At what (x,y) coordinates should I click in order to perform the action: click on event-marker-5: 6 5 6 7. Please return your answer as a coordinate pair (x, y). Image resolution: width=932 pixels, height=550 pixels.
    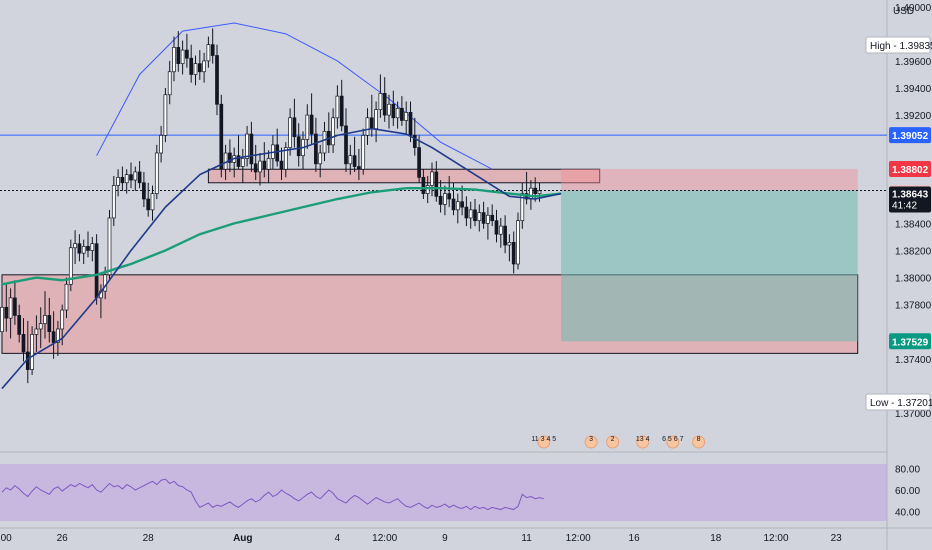
    Looking at the image, I should click on (673, 442).